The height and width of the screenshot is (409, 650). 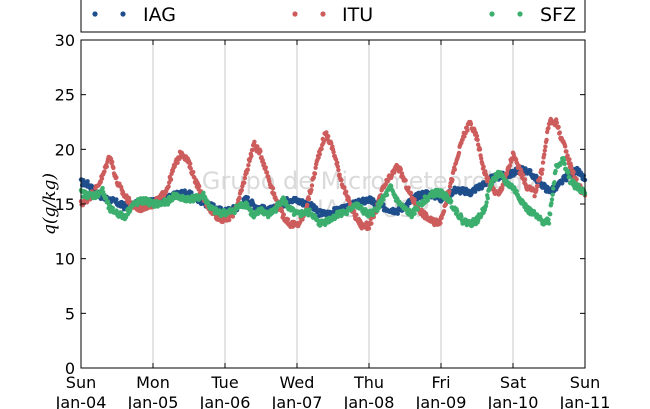 What do you see at coordinates (333, 192) in the screenshot?
I see `series-sfz` at bounding box center [333, 192].